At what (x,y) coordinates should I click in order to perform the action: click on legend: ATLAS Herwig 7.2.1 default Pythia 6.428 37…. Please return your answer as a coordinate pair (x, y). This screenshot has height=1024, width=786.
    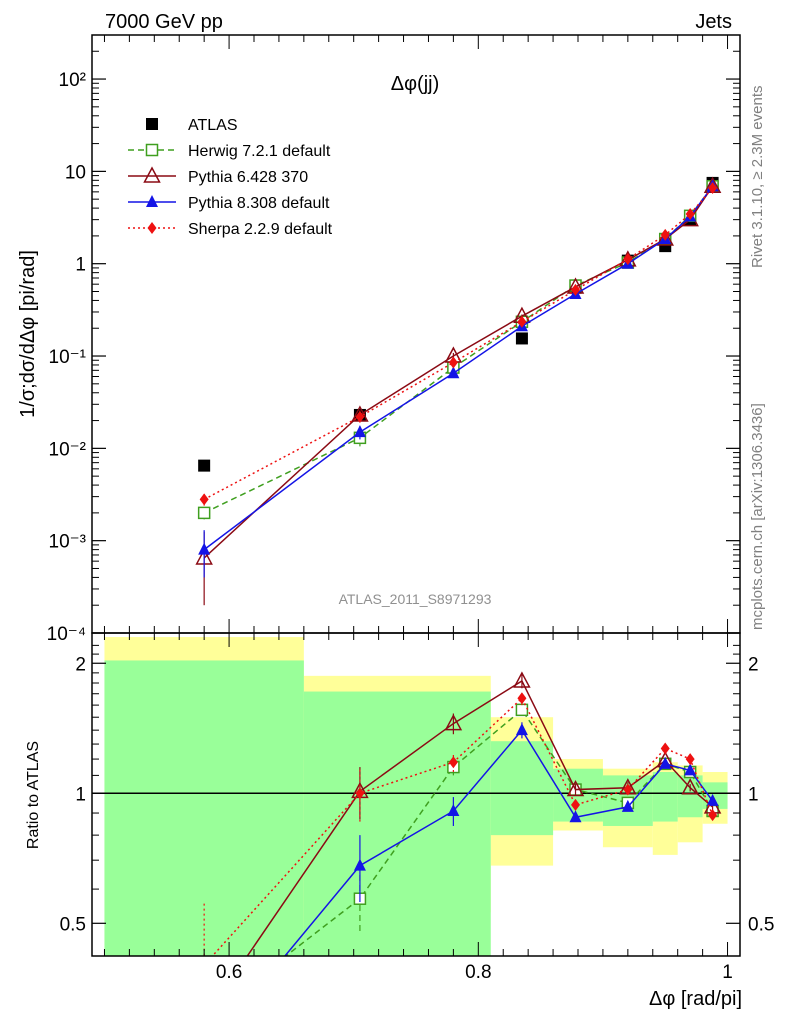
    Looking at the image, I should click on (230, 177).